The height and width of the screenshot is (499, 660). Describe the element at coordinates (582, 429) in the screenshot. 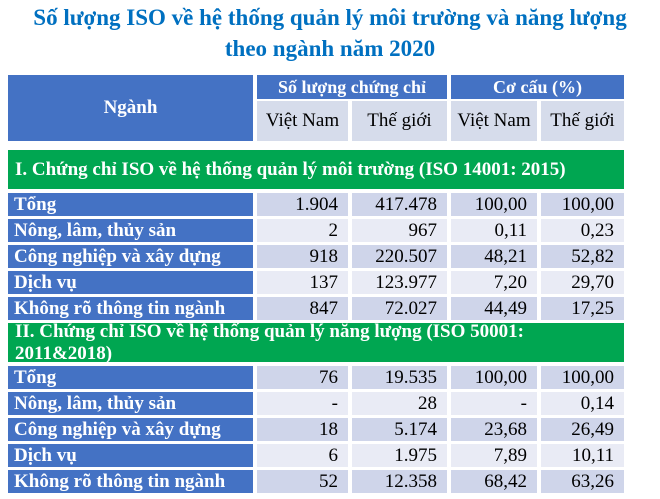

I see `cell-value: 26,49` at that location.